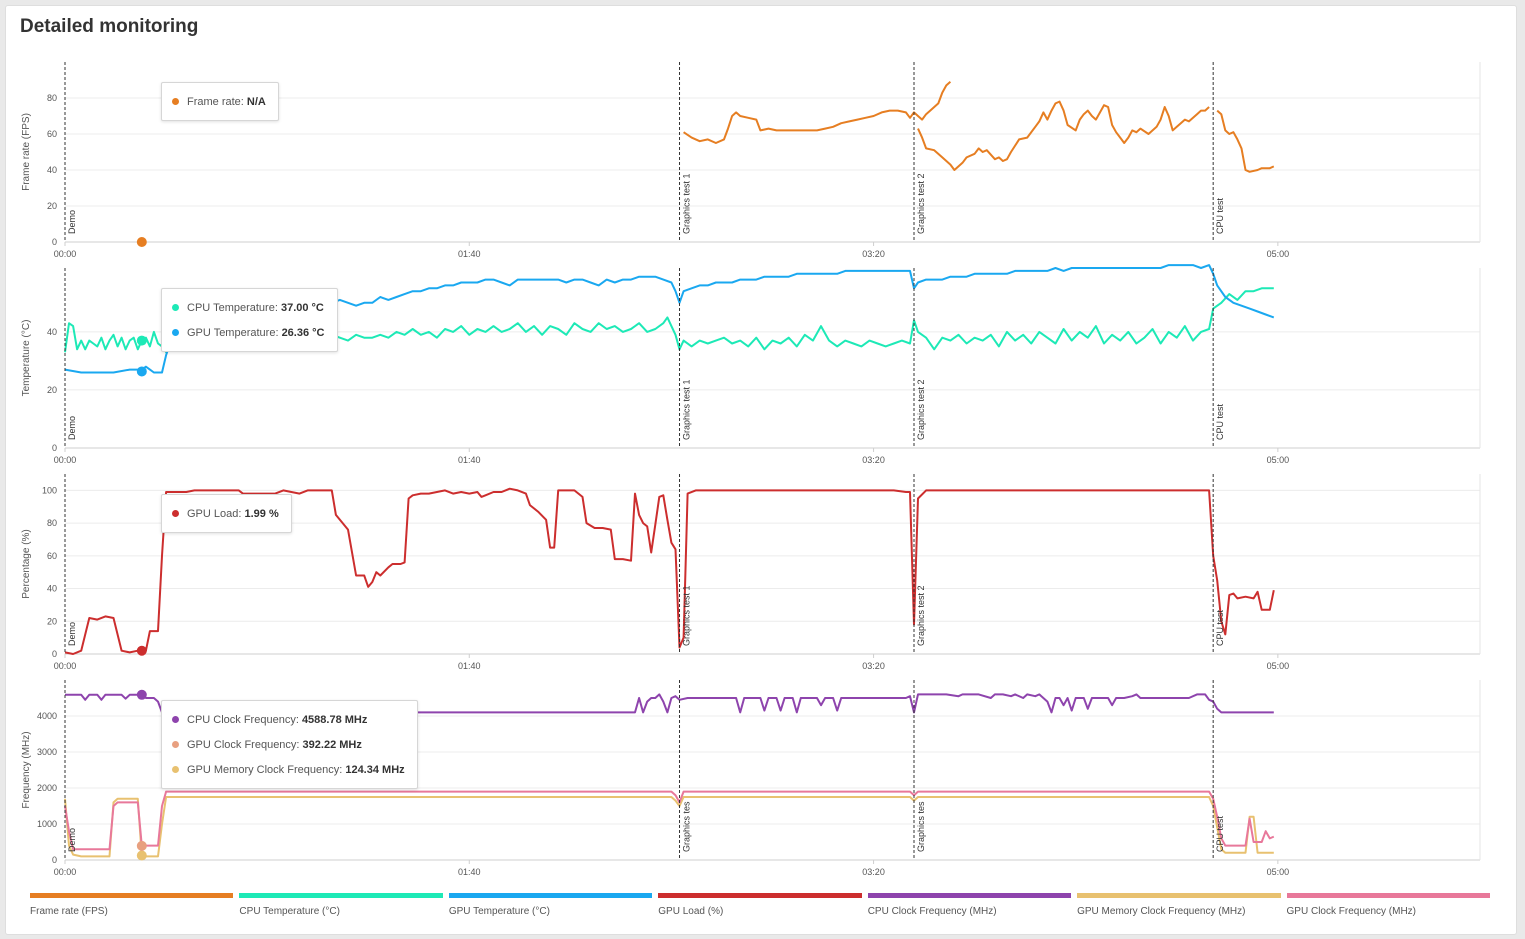 The height and width of the screenshot is (939, 1525). I want to click on legend-item: CPU Temperature (°C), so click(341, 908).